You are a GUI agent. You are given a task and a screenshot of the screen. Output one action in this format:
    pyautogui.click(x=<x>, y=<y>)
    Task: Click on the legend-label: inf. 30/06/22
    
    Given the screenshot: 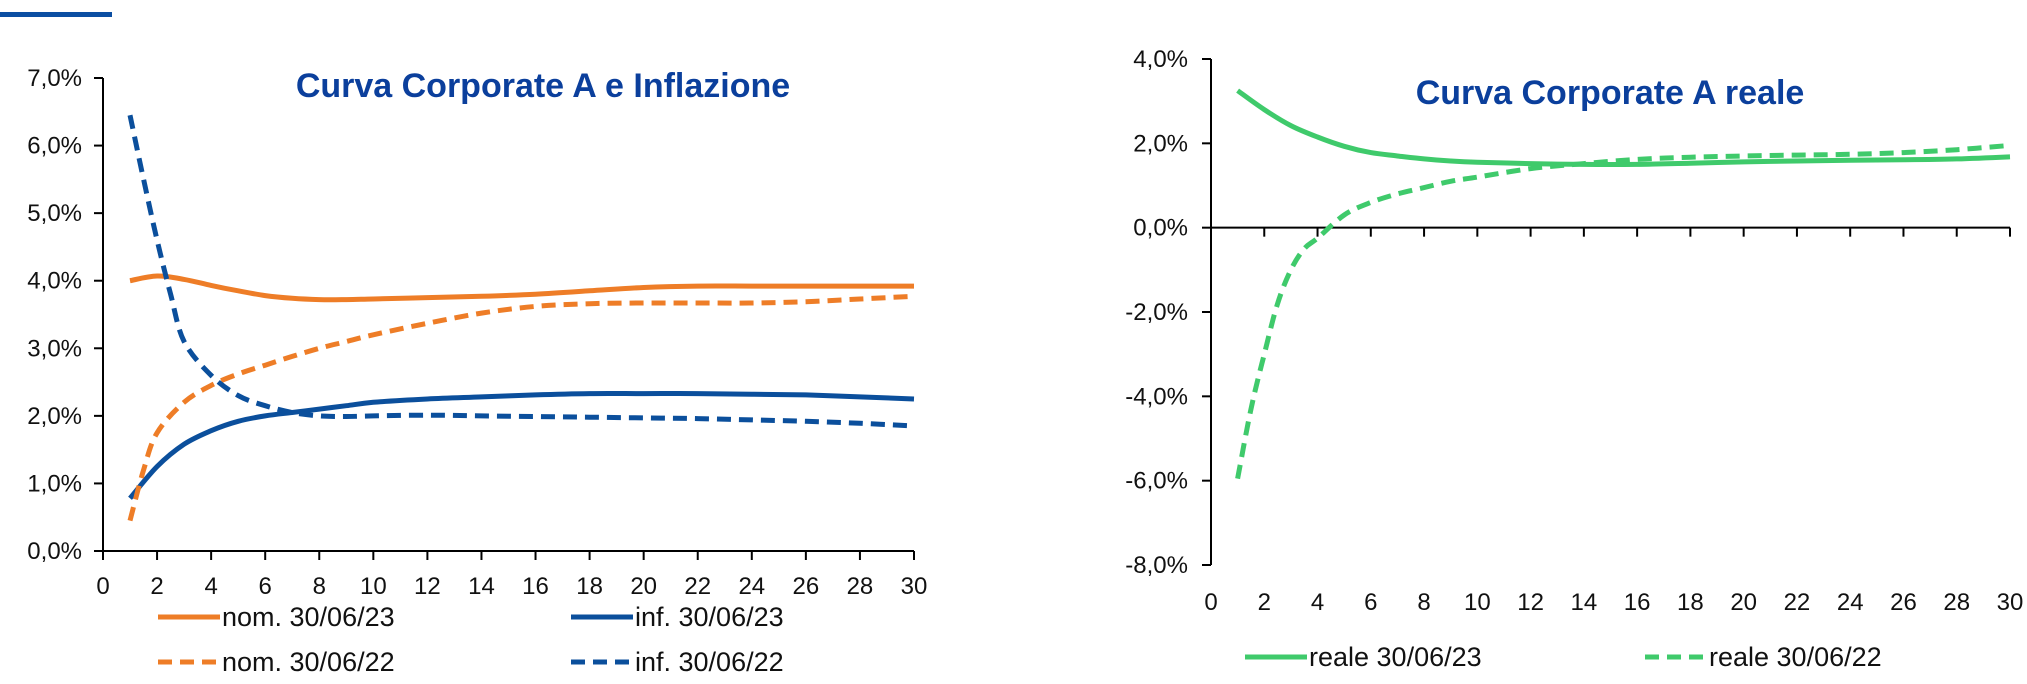 What is the action you would take?
    pyautogui.click(x=709, y=662)
    